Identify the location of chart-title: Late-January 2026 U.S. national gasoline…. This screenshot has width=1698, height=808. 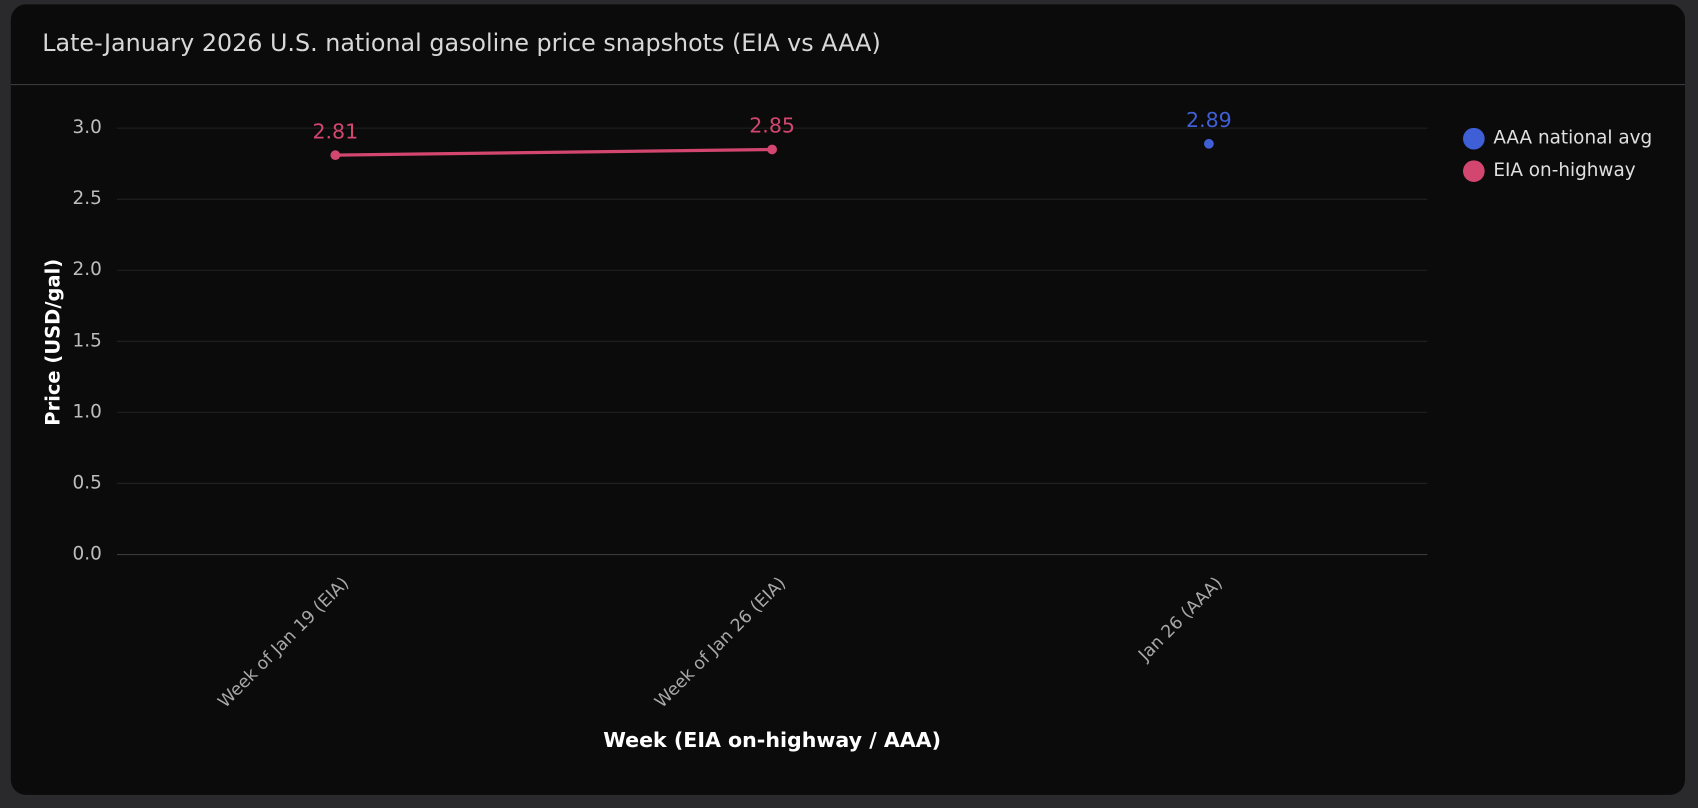
(461, 43).